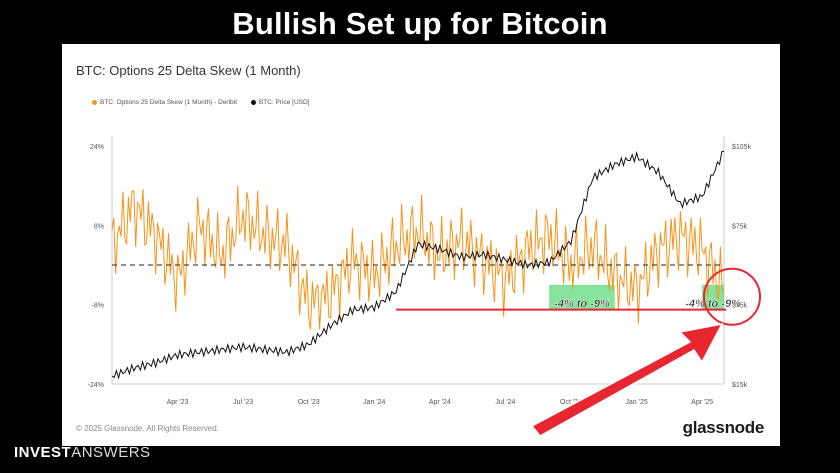 This screenshot has height=473, width=840. Describe the element at coordinates (374, 402) in the screenshot. I see `x-tick-label: Jan '24` at that location.